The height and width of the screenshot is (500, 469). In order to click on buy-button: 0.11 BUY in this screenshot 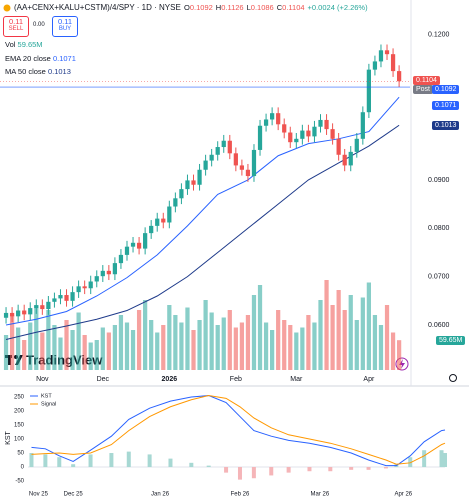, I will do `click(65, 26)`.